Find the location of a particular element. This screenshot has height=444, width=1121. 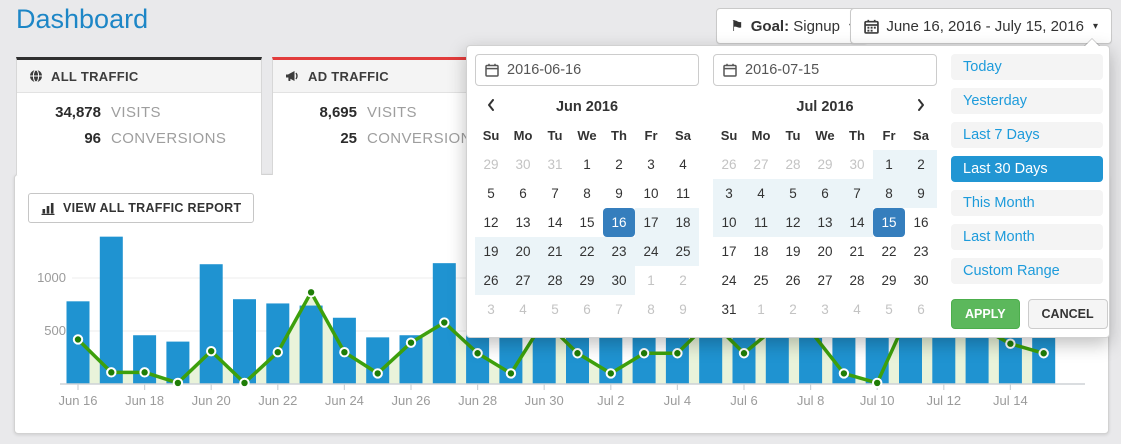

date-range-dropdown-button: June 16, 2016 - July 15, 2016 ▾ is located at coordinates (981, 26).